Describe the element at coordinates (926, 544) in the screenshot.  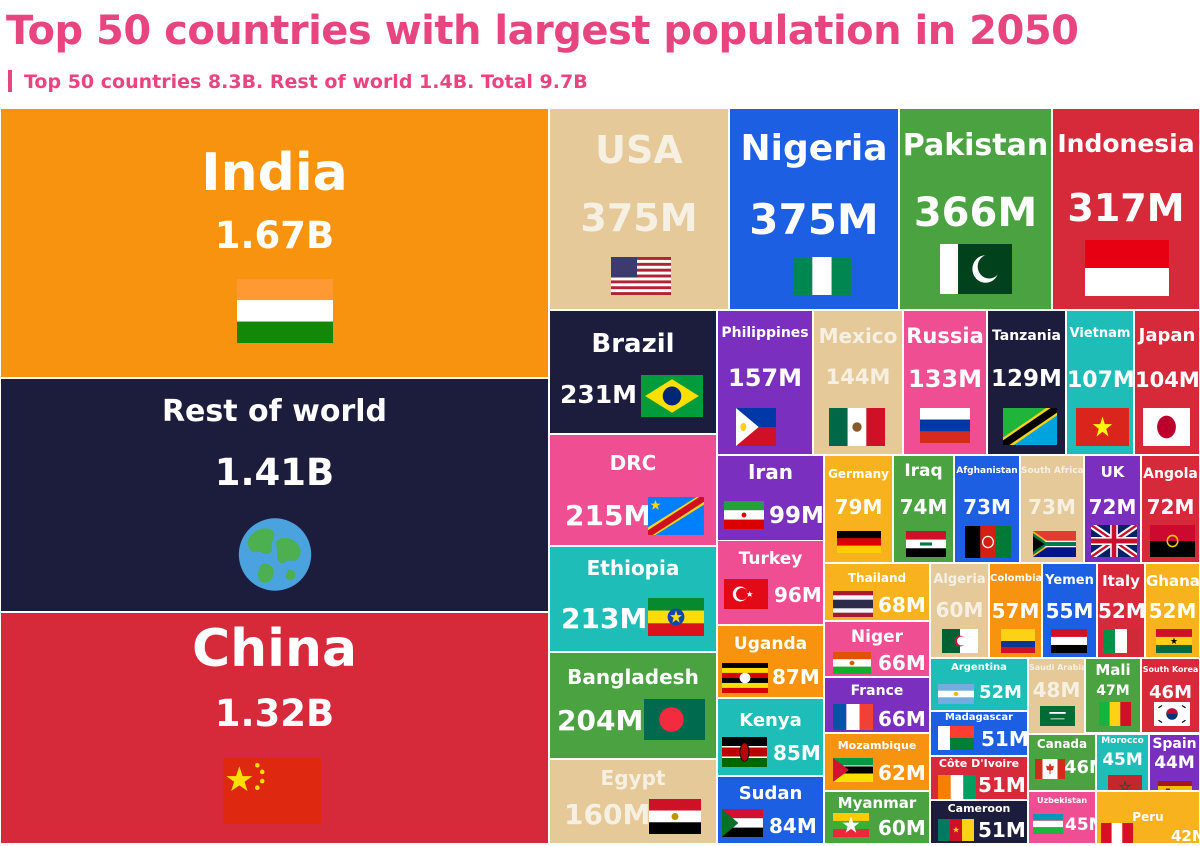
I see `flag-iraq-icon` at that location.